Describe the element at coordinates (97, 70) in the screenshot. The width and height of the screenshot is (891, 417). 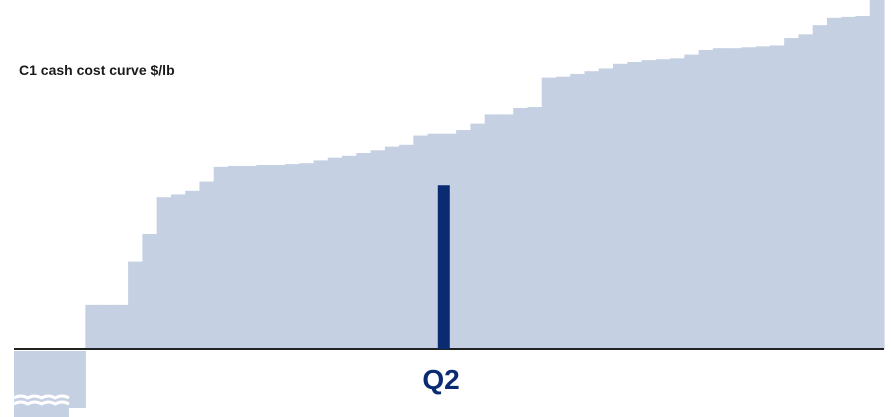
I see `chart-title: C1 cash cost curve $/lb` at that location.